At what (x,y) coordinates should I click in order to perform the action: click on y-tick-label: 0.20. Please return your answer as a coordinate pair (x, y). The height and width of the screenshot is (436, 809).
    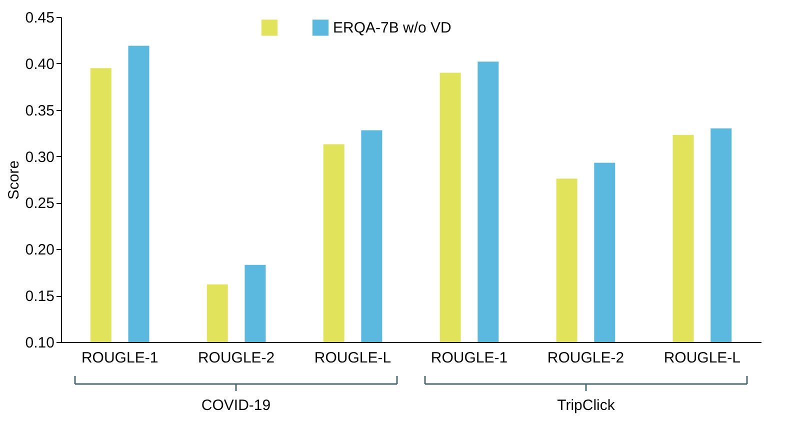
    Looking at the image, I should click on (39, 250).